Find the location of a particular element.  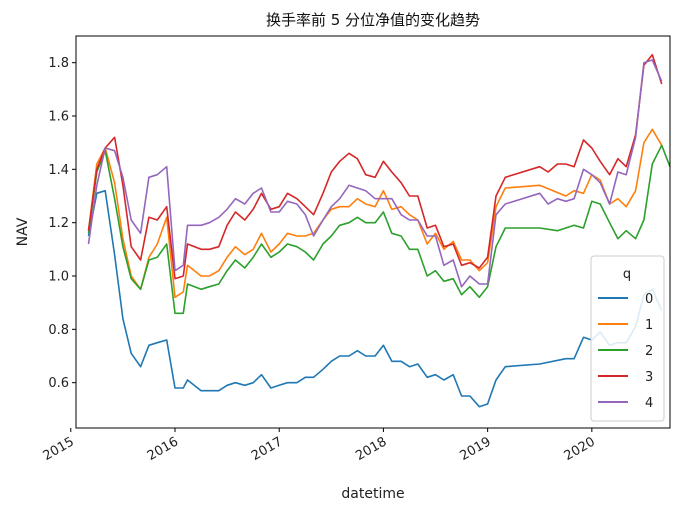

legend-title: q is located at coordinates (627, 274).